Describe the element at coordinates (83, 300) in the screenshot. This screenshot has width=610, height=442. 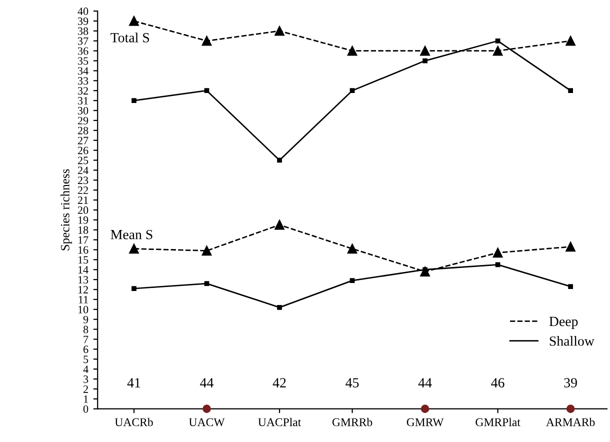
I see `y-tick-label: 11` at that location.